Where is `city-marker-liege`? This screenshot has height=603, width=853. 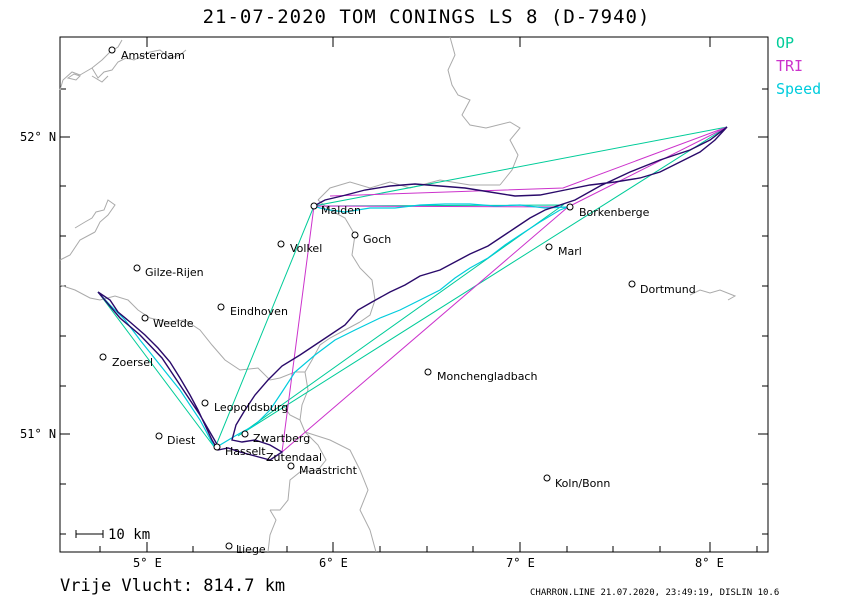 city-marker-liege is located at coordinates (229, 546).